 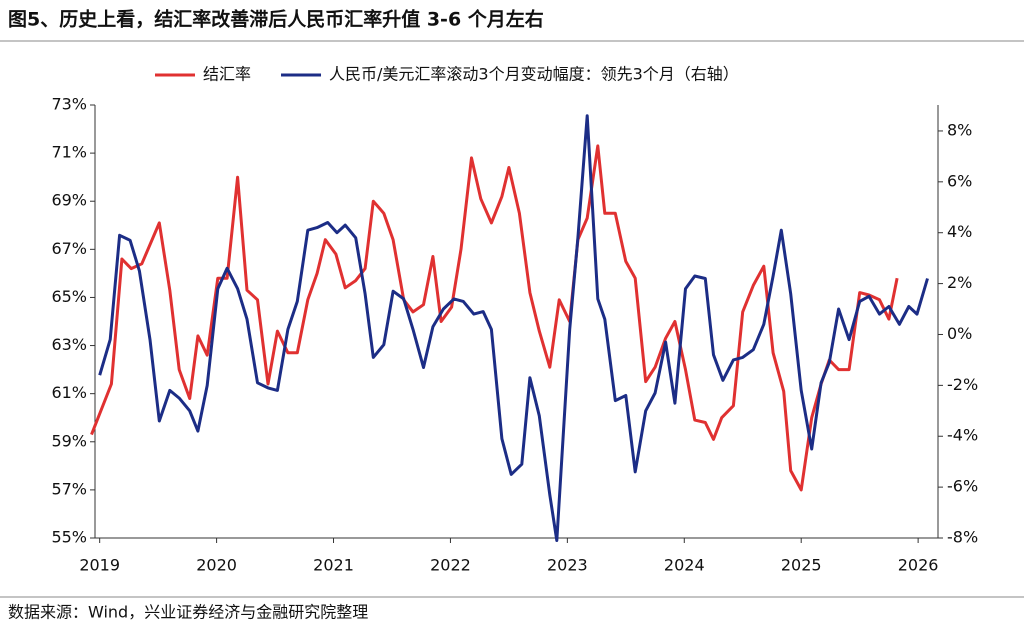 What do you see at coordinates (99, 565) in the screenshot?
I see `x-tick-label: 2019` at bounding box center [99, 565].